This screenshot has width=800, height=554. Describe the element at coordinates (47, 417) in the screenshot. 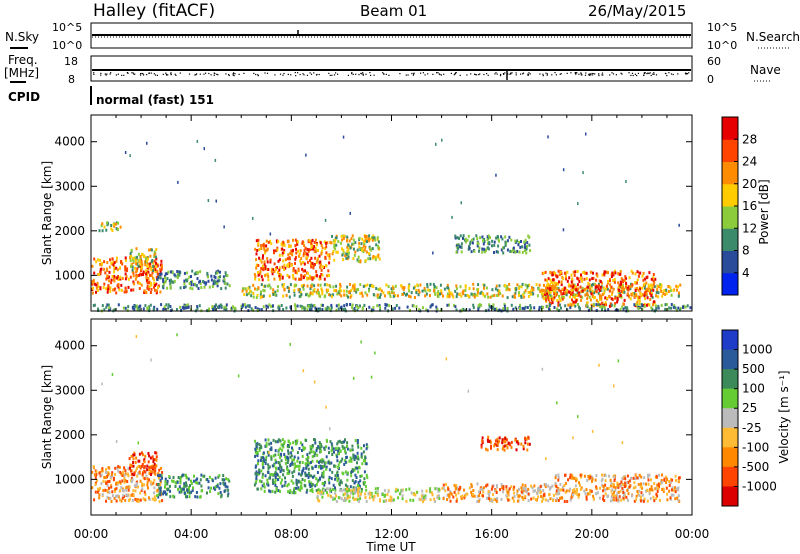

I see `velocity-y-axis-label: Slant Range [km]` at that location.